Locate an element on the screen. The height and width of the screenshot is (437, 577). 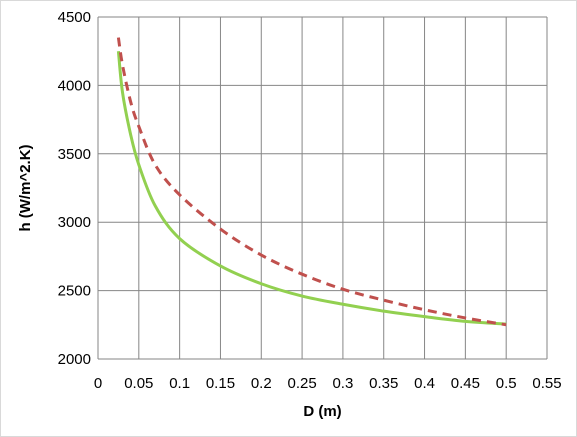
x-axis-title: D (m) is located at coordinates (322, 411).